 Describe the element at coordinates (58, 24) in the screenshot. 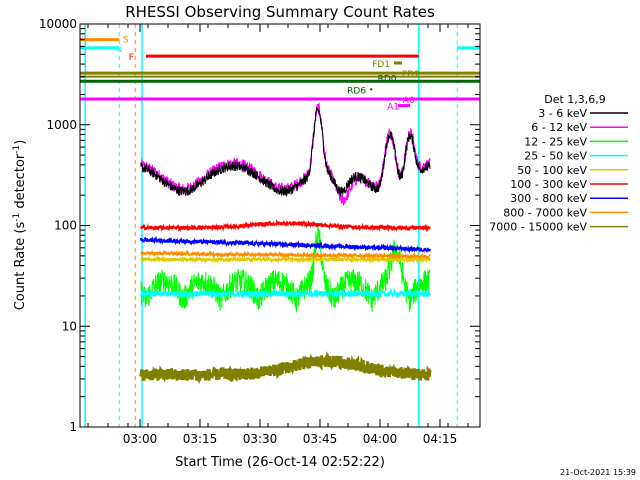

I see `y-tick-label: 10000` at that location.